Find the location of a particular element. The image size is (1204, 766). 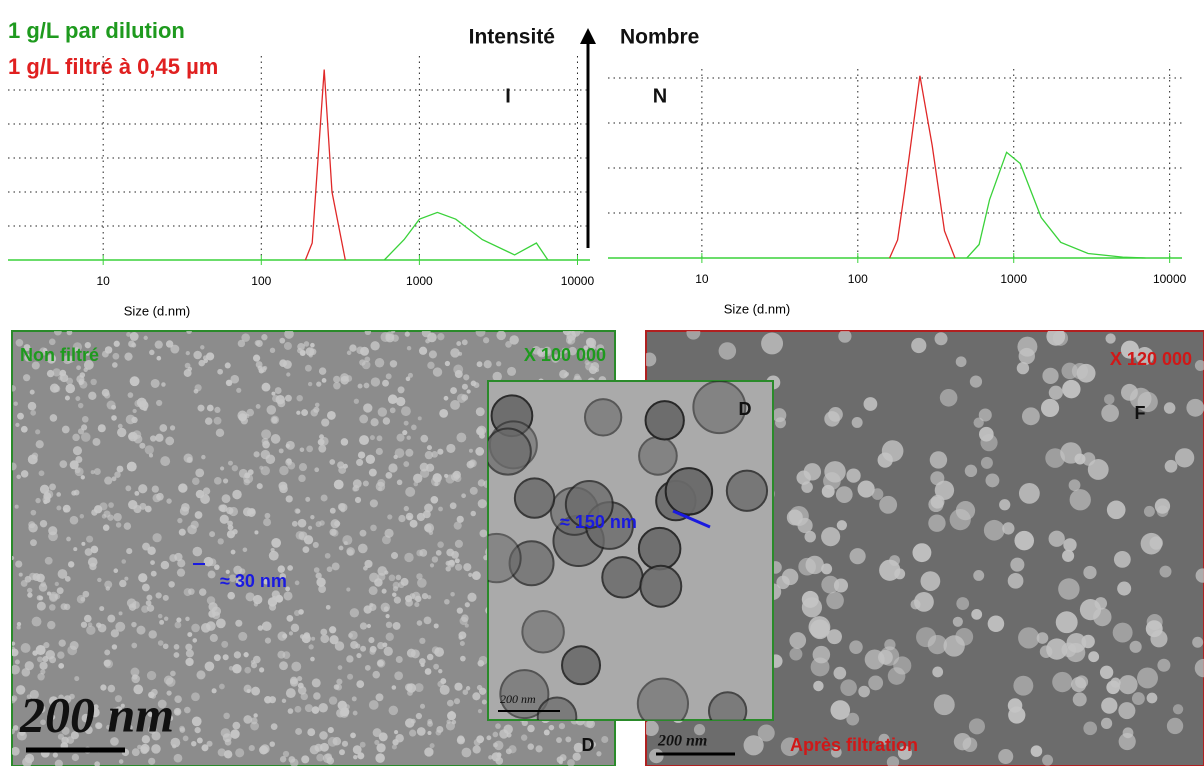

x-tick-label: 100 is located at coordinates (858, 279).